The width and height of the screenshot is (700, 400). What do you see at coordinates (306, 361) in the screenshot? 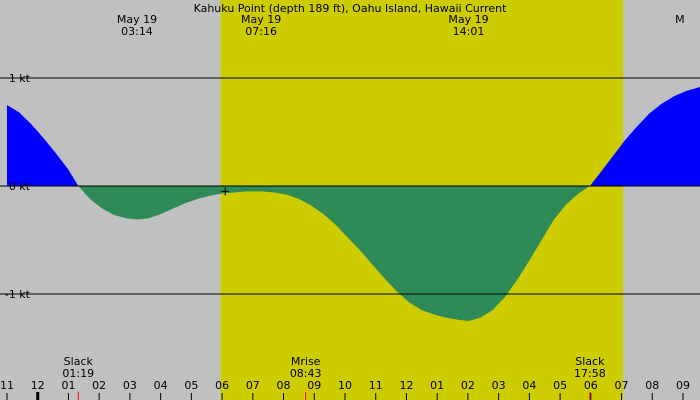
I see `bottom-event-label: Mrise` at bounding box center [306, 361].